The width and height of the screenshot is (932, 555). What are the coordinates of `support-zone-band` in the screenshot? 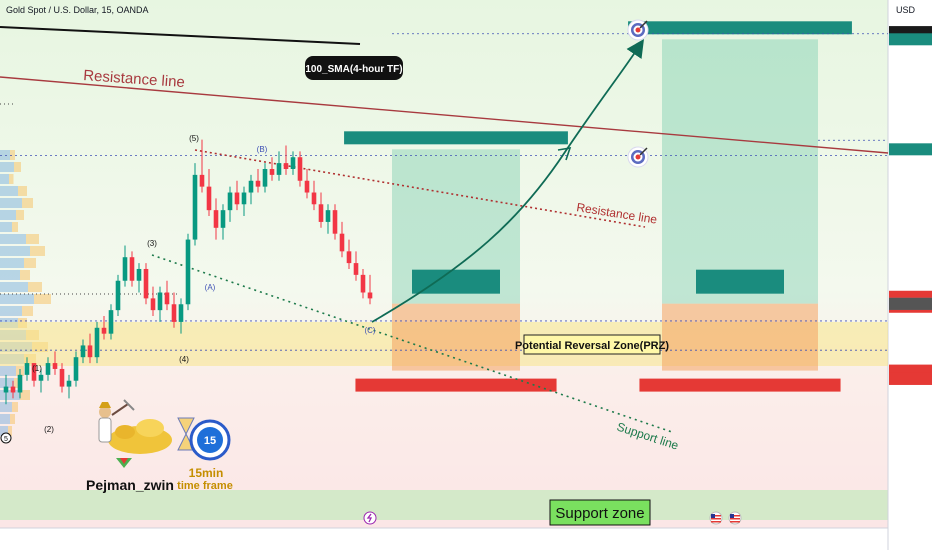 It's located at (444, 505).